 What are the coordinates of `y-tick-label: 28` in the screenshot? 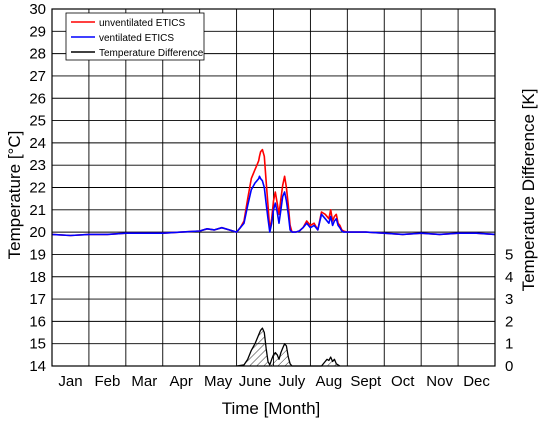 It's located at (37, 54).